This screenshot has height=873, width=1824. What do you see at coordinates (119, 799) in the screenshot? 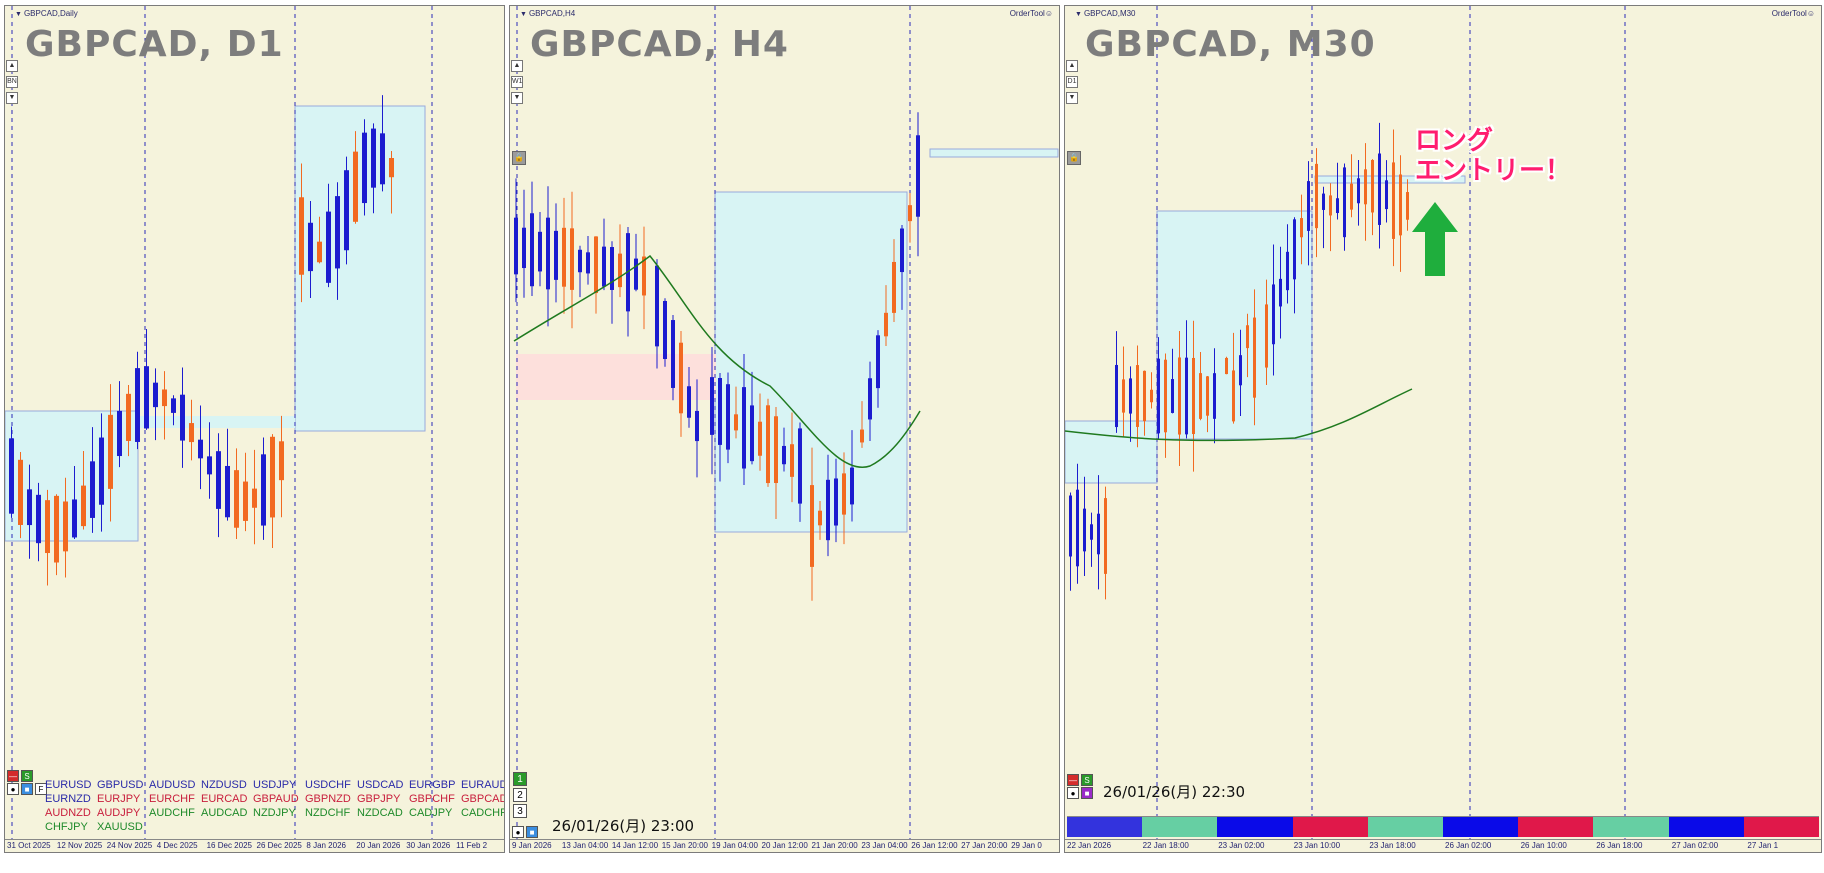
I see `symbol-link: EURJPY` at bounding box center [119, 799].